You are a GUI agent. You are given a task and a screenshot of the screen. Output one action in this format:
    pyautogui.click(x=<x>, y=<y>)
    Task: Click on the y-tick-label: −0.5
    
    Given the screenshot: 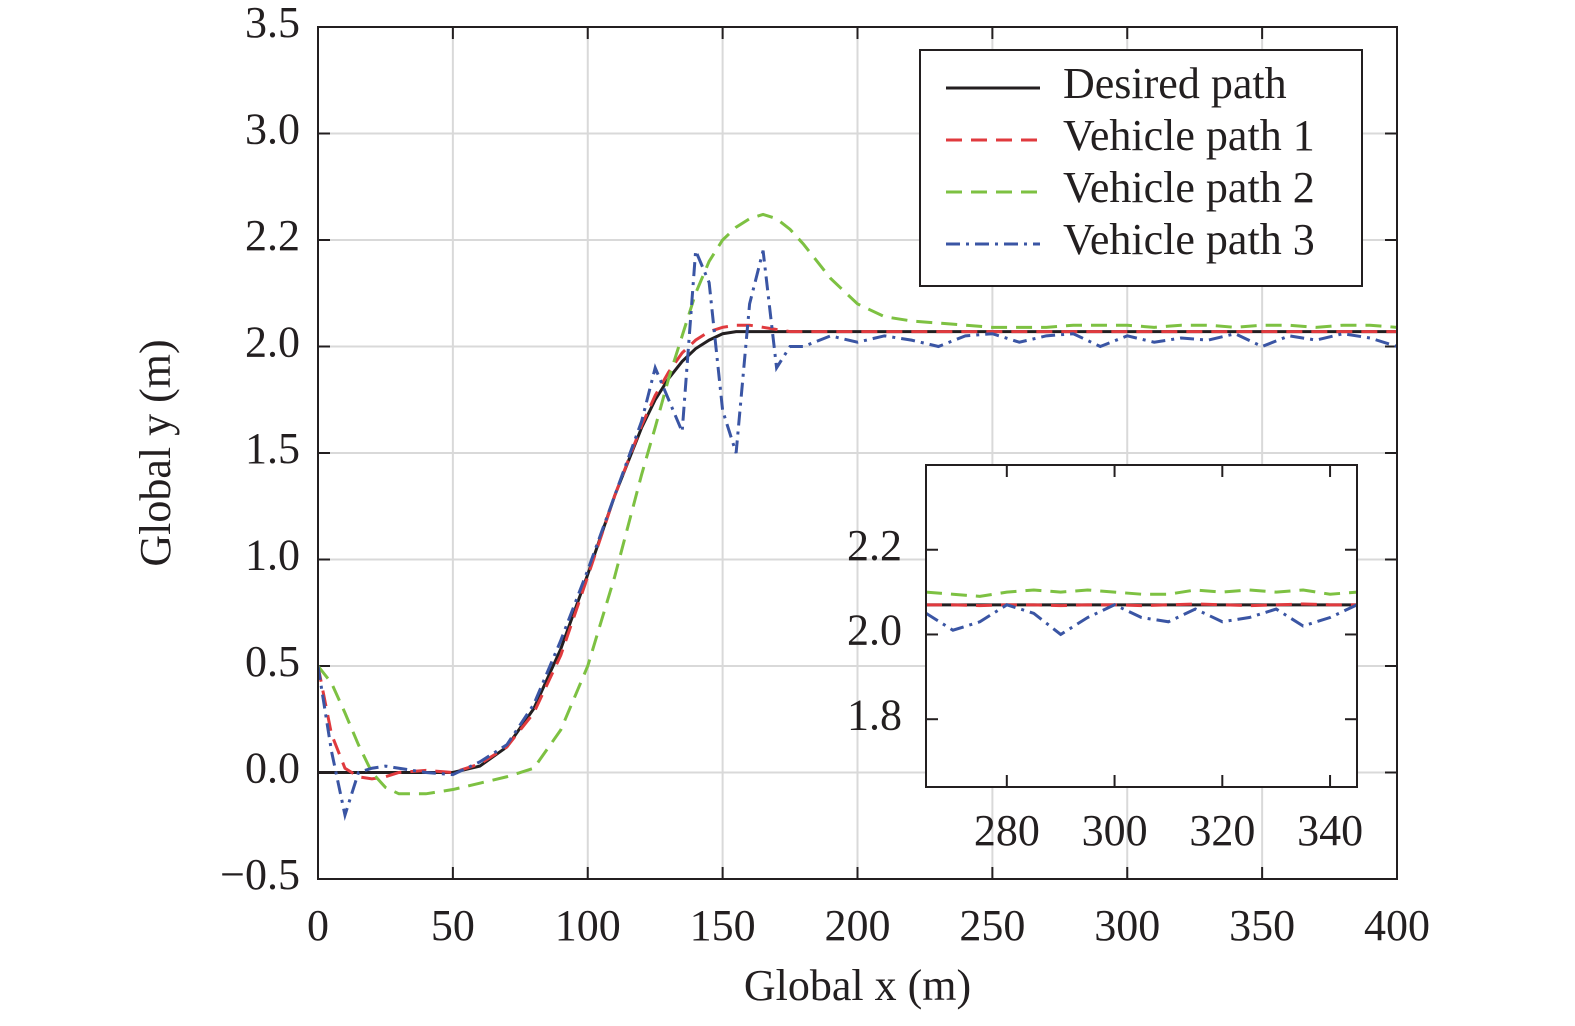 What is the action you would take?
    pyautogui.click(x=260, y=874)
    